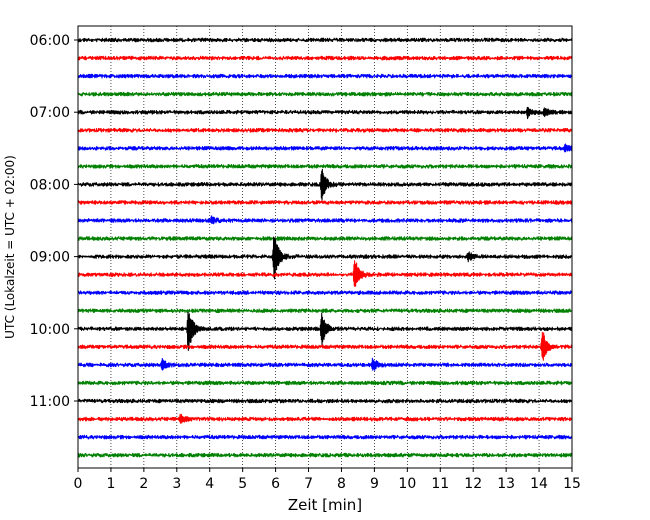 This screenshot has height=520, width=650. What do you see at coordinates (473, 484) in the screenshot?
I see `x-tick-label: 12` at bounding box center [473, 484].